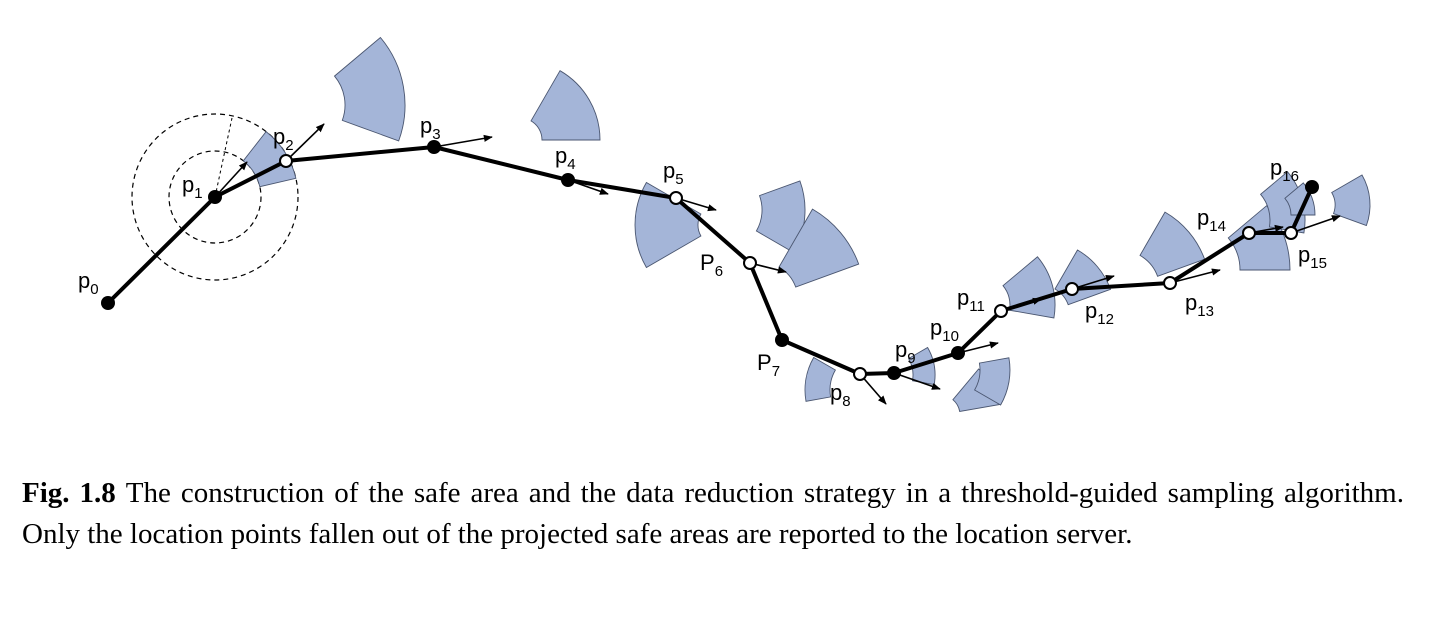 The image size is (1442, 621). I want to click on label-base-p15: p, so click(1304, 254).